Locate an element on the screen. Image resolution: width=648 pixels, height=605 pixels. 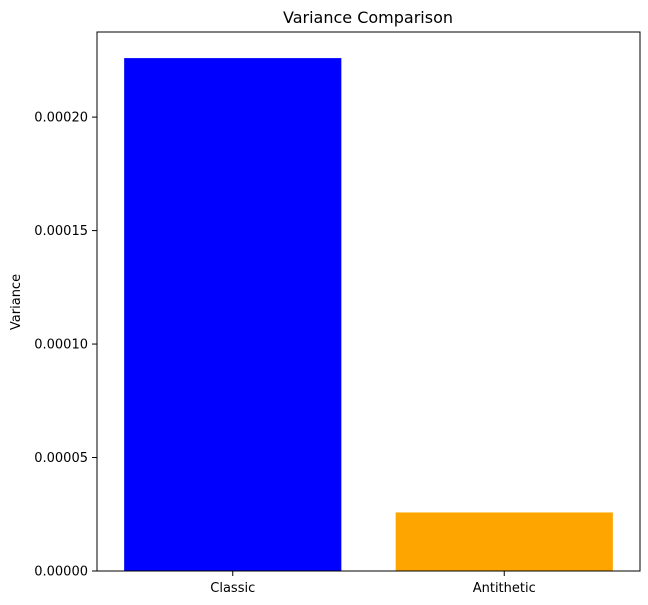
y-axis-ticks: 0.00000 0.00005 0.00010 0.00015 0.00020 is located at coordinates (65, 345).